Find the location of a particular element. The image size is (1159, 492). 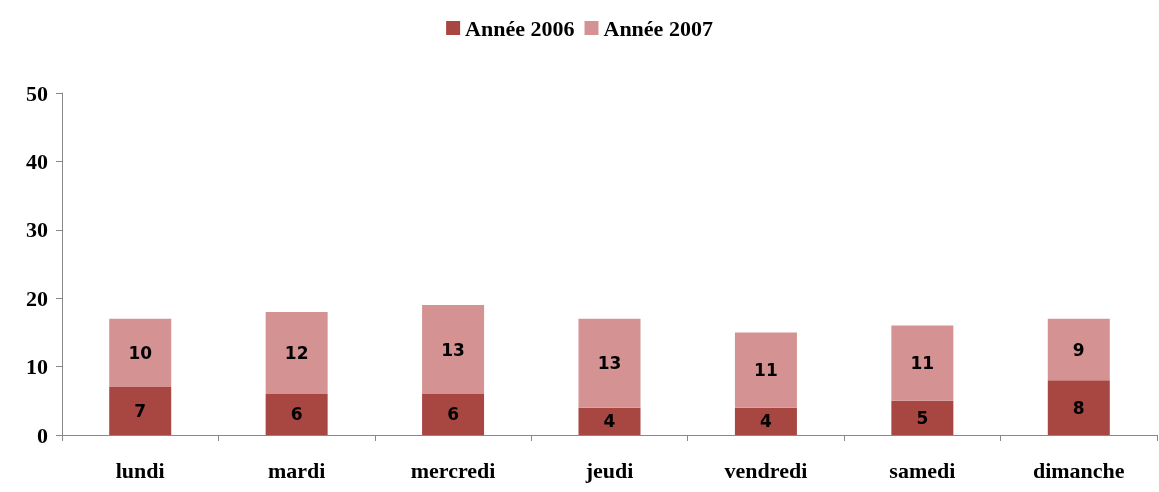

legend-label: Année 2006 is located at coordinates (520, 28).